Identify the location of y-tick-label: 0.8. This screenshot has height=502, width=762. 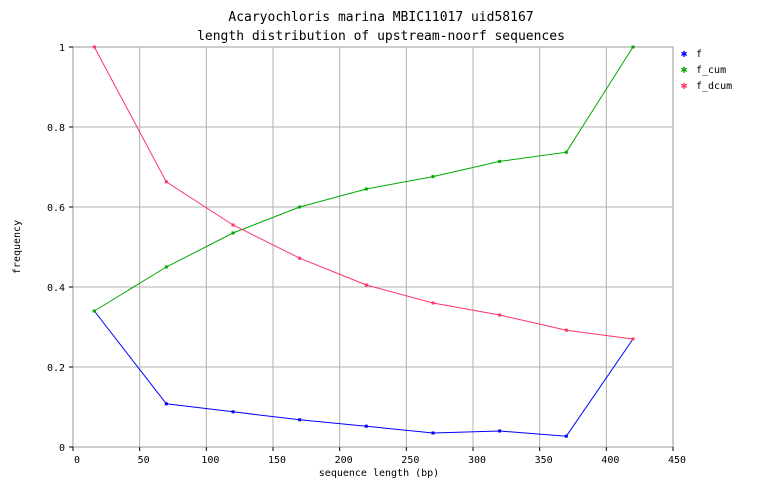
(56, 128).